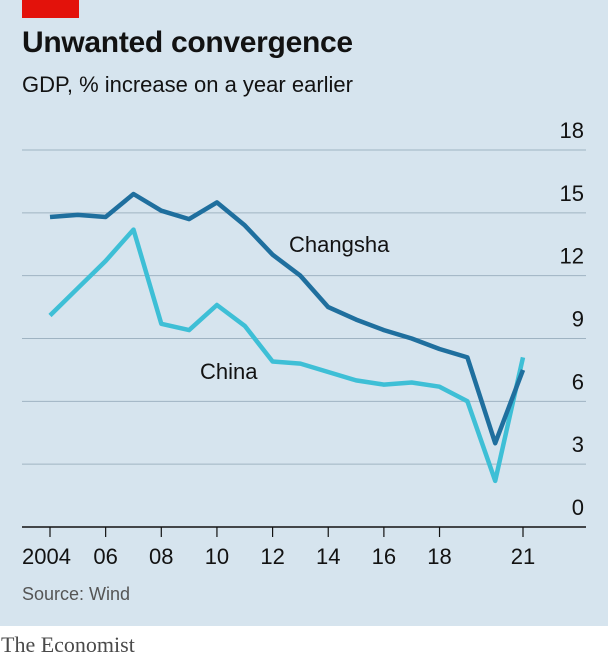 The width and height of the screenshot is (608, 662). Describe the element at coordinates (439, 556) in the screenshot. I see `x-tick-label: 18` at that location.